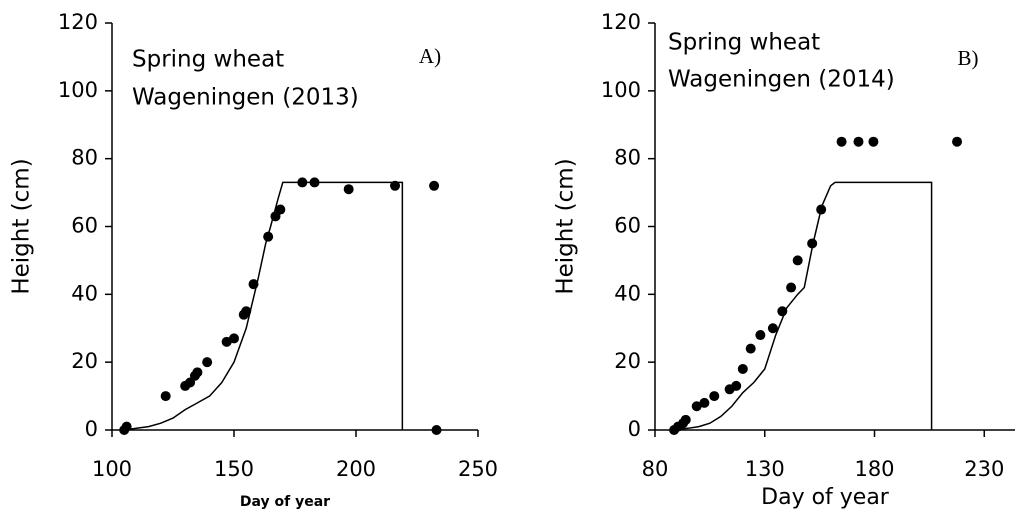  What do you see at coordinates (655, 469) in the screenshot?
I see `x-tick-label: 80` at bounding box center [655, 469].